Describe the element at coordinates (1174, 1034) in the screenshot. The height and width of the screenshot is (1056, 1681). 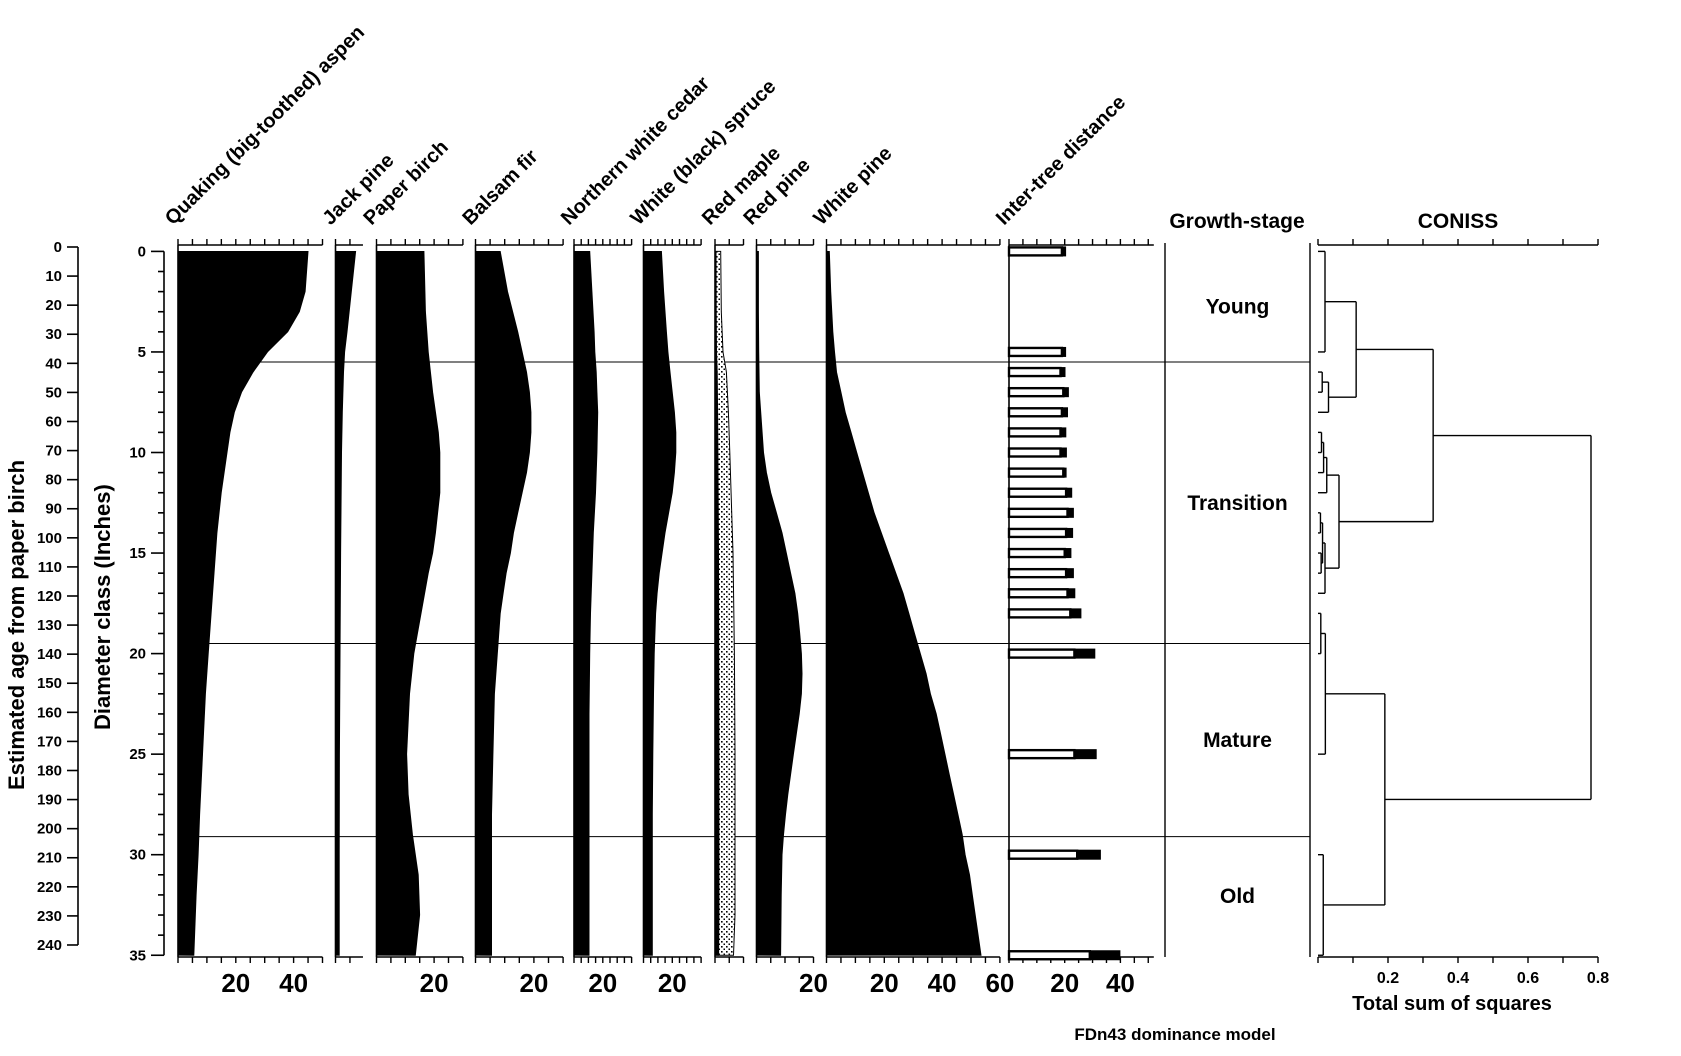
I see `model-note: FDn43 dominance model` at that location.